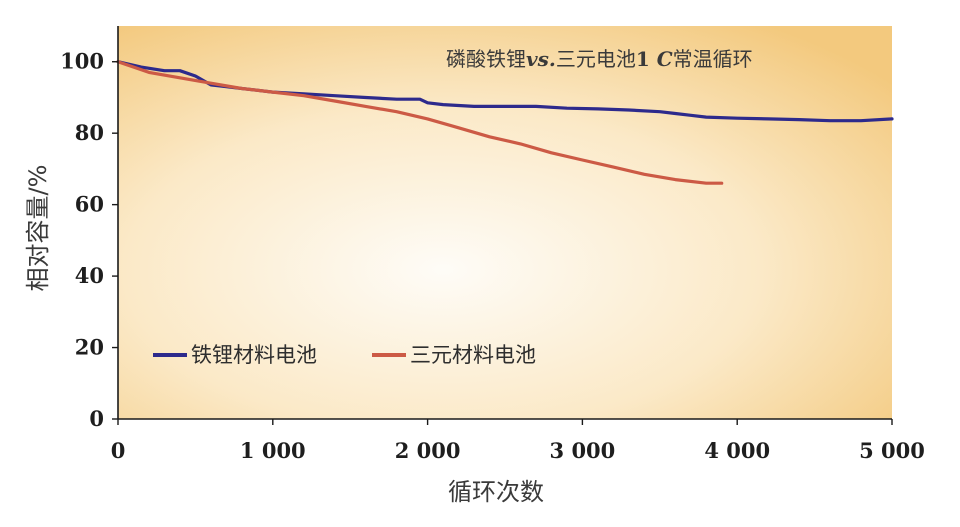  I want to click on y-tick-label: 40, so click(89, 275).